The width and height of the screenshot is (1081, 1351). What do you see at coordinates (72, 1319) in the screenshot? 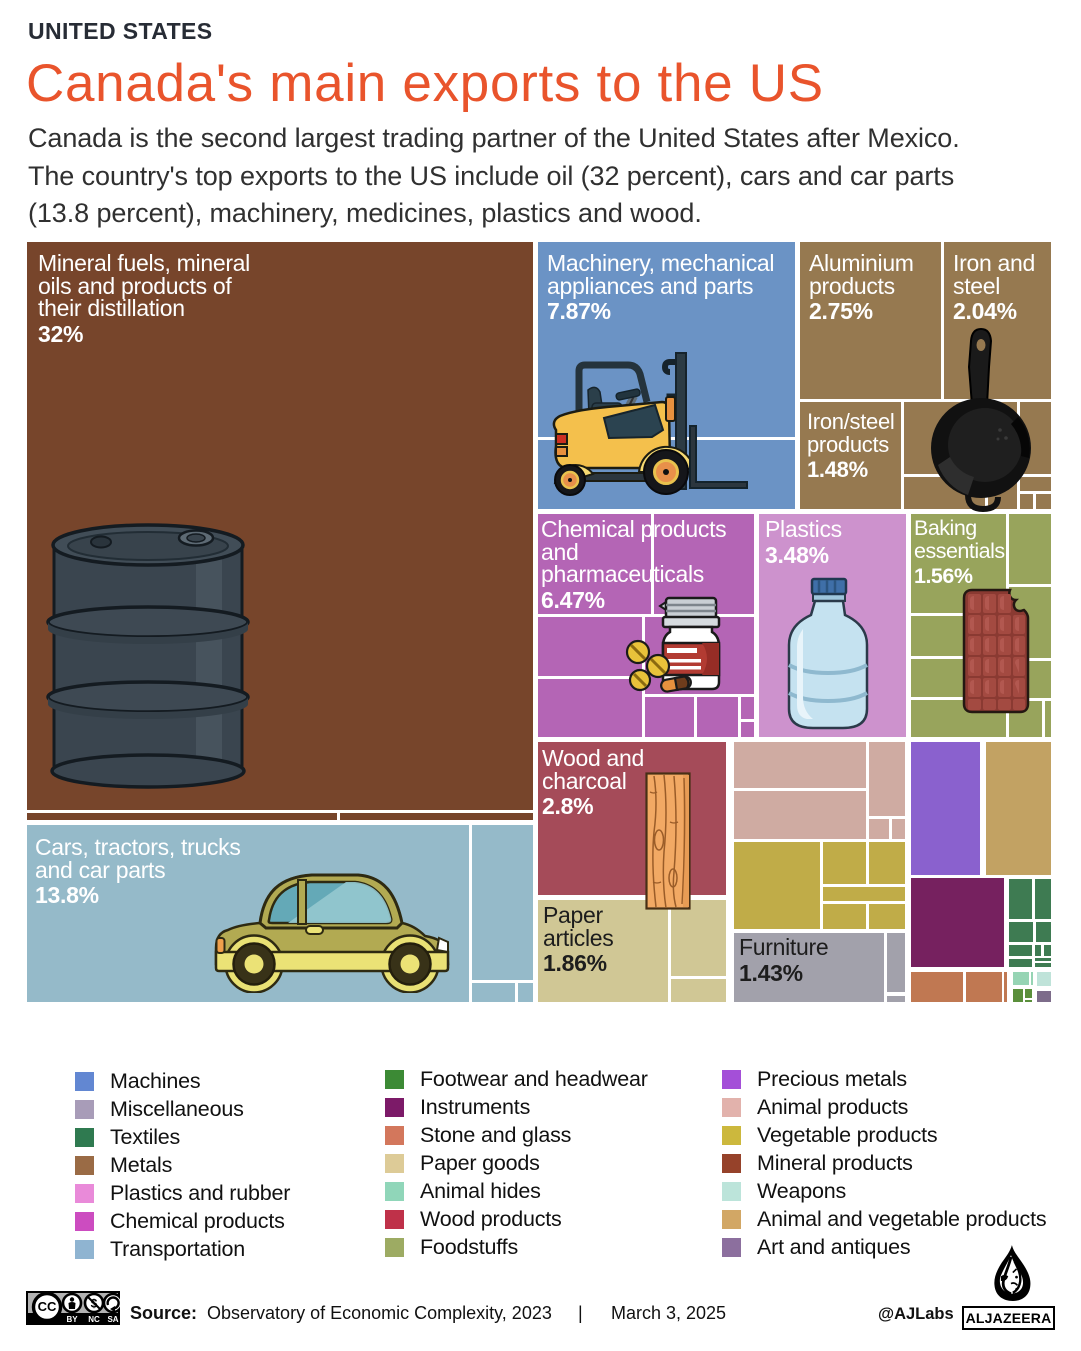
I see `svg-text: BY` at bounding box center [72, 1319].